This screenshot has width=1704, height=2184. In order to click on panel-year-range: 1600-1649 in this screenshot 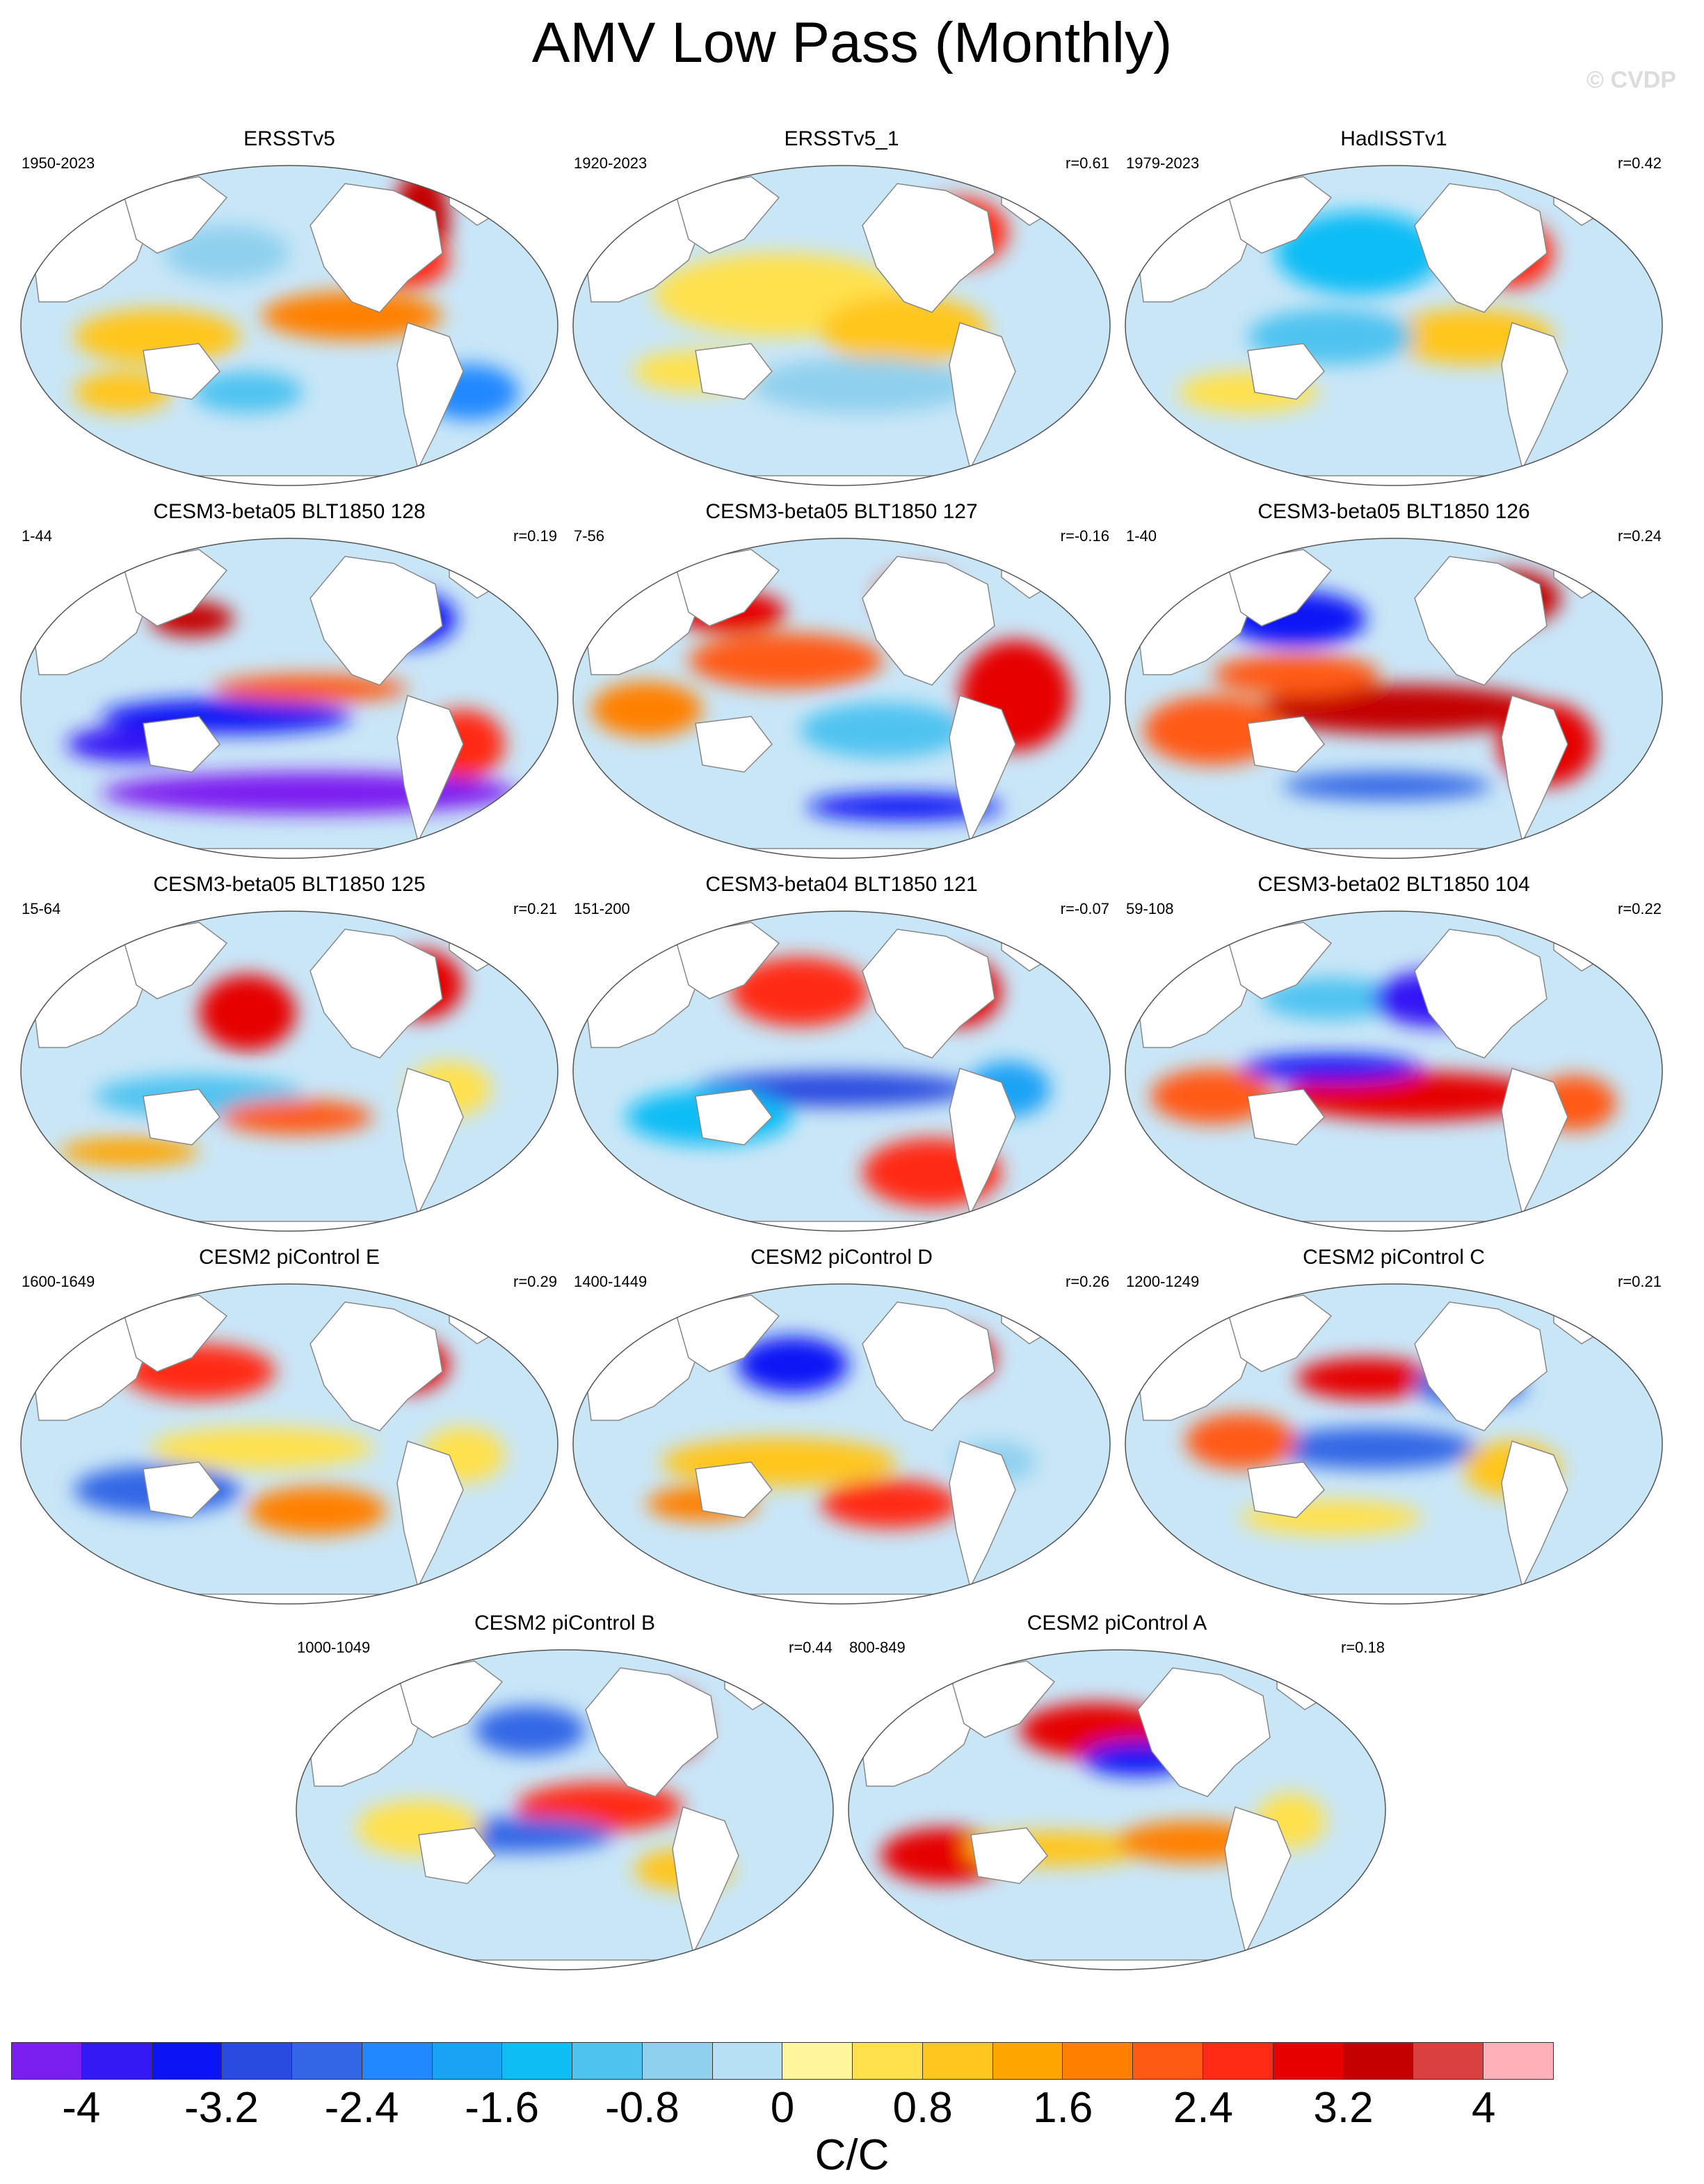, I will do `click(58, 1281)`.